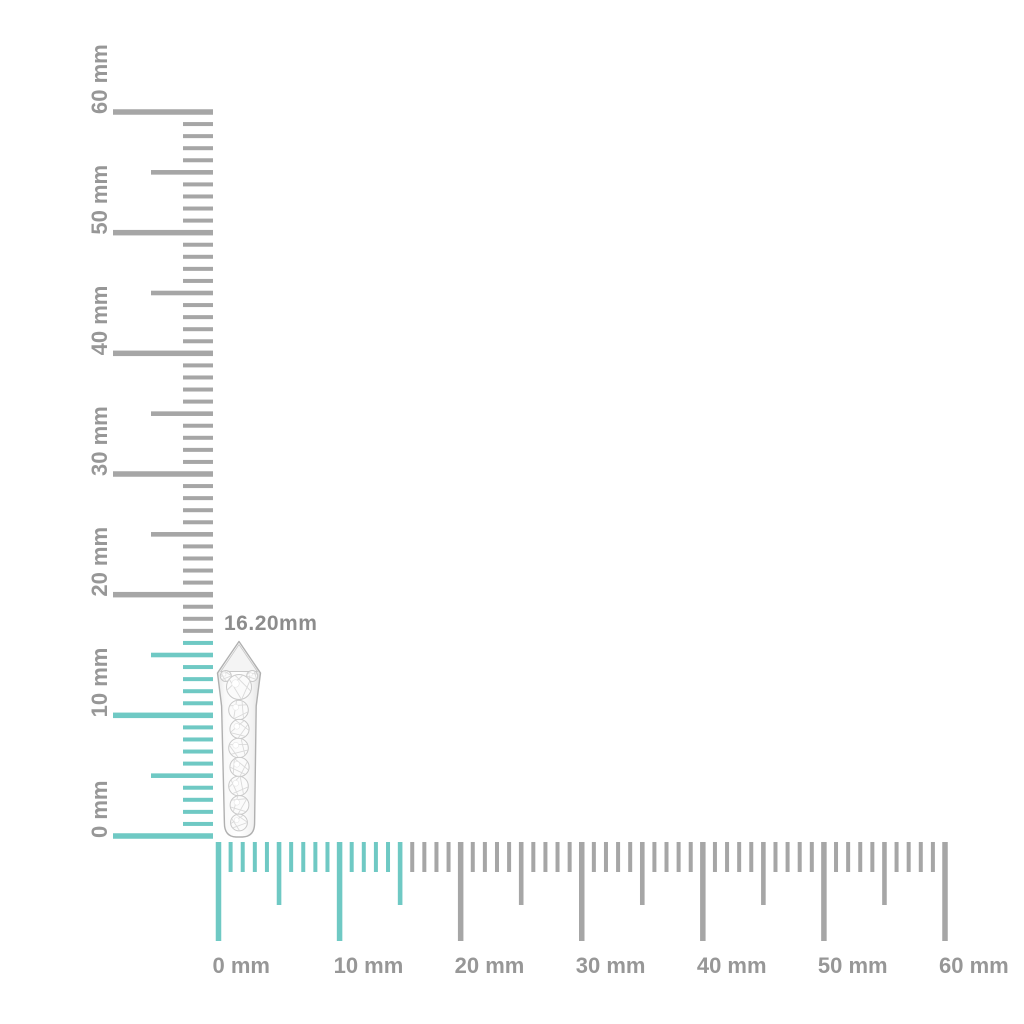 The width and height of the screenshot is (1024, 1024). What do you see at coordinates (241, 965) in the screenshot?
I see `horizontal-ruler-label: 0 mm` at bounding box center [241, 965].